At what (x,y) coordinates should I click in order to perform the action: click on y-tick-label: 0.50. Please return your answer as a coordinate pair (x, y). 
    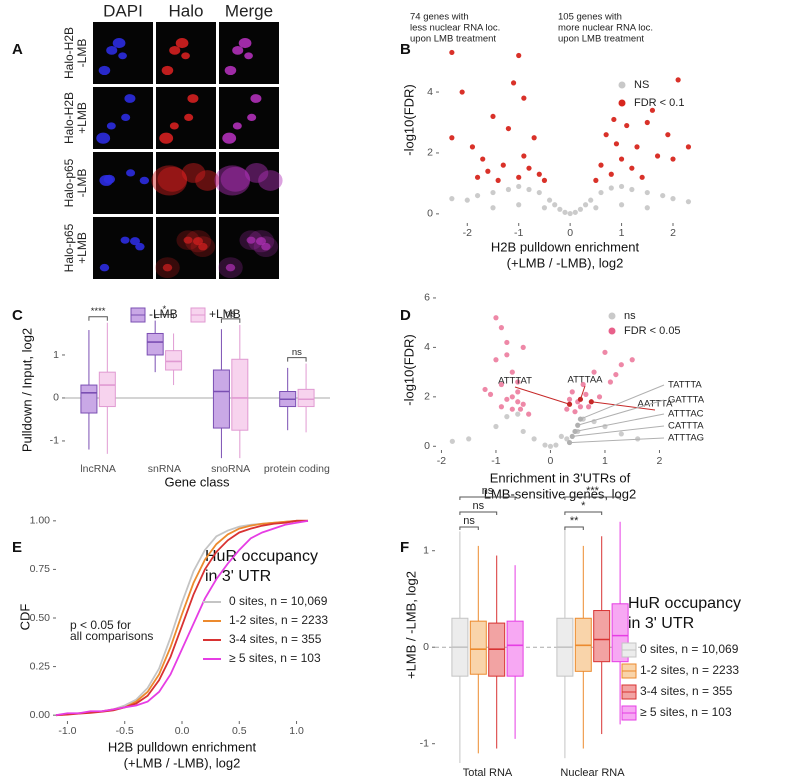
    Looking at the image, I should click on (40, 618).